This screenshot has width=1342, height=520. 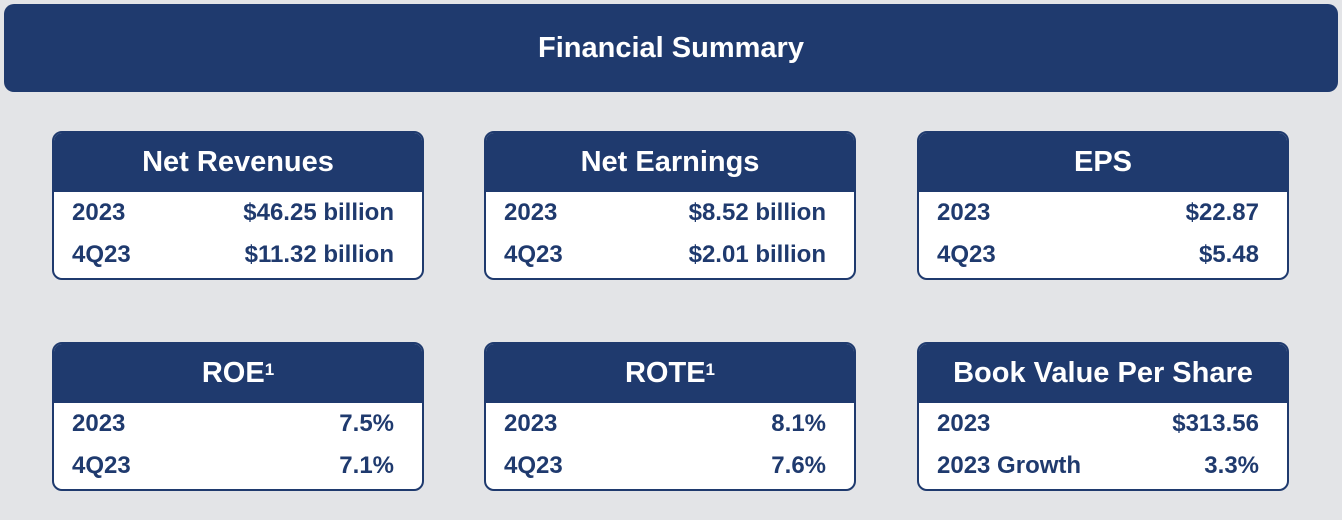 What do you see at coordinates (319, 254) in the screenshot?
I see `row-value: $11.32 billion` at bounding box center [319, 254].